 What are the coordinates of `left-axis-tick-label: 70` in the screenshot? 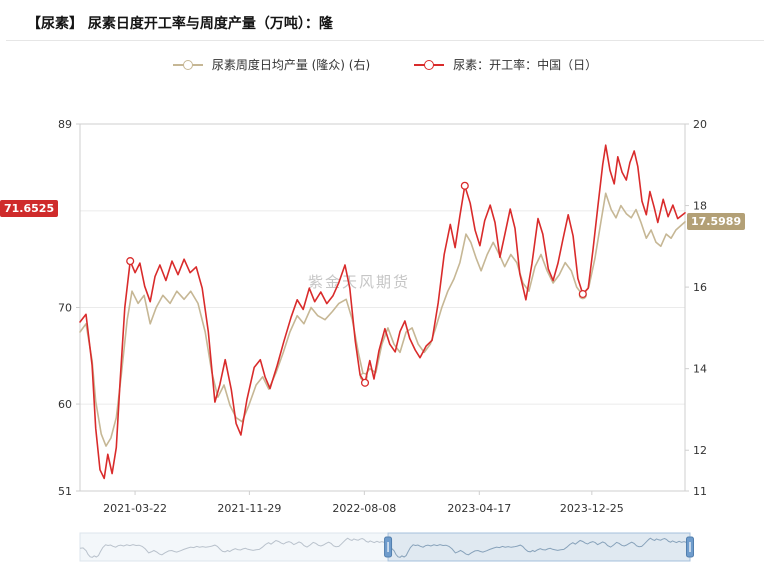 It's located at (65, 308).